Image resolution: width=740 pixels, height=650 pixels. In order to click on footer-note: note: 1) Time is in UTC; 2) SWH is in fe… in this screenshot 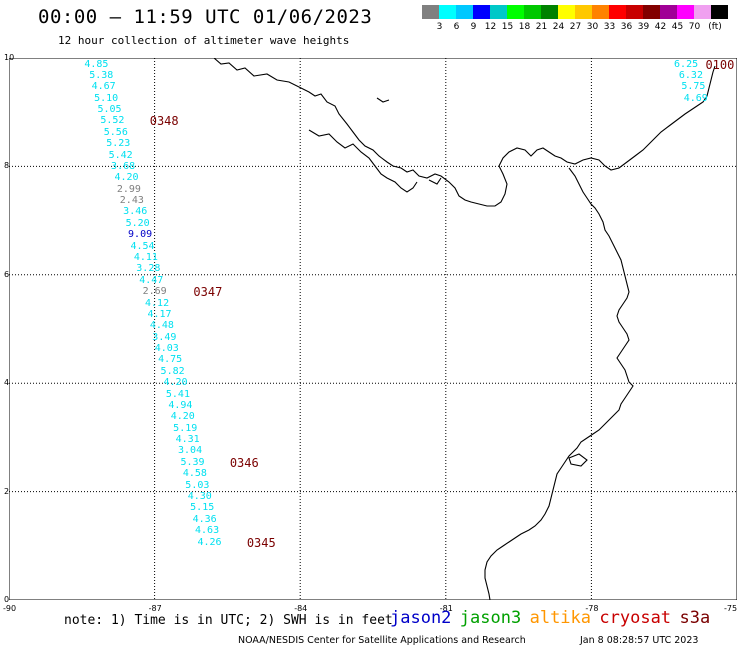, I will do `click(228, 620)`.